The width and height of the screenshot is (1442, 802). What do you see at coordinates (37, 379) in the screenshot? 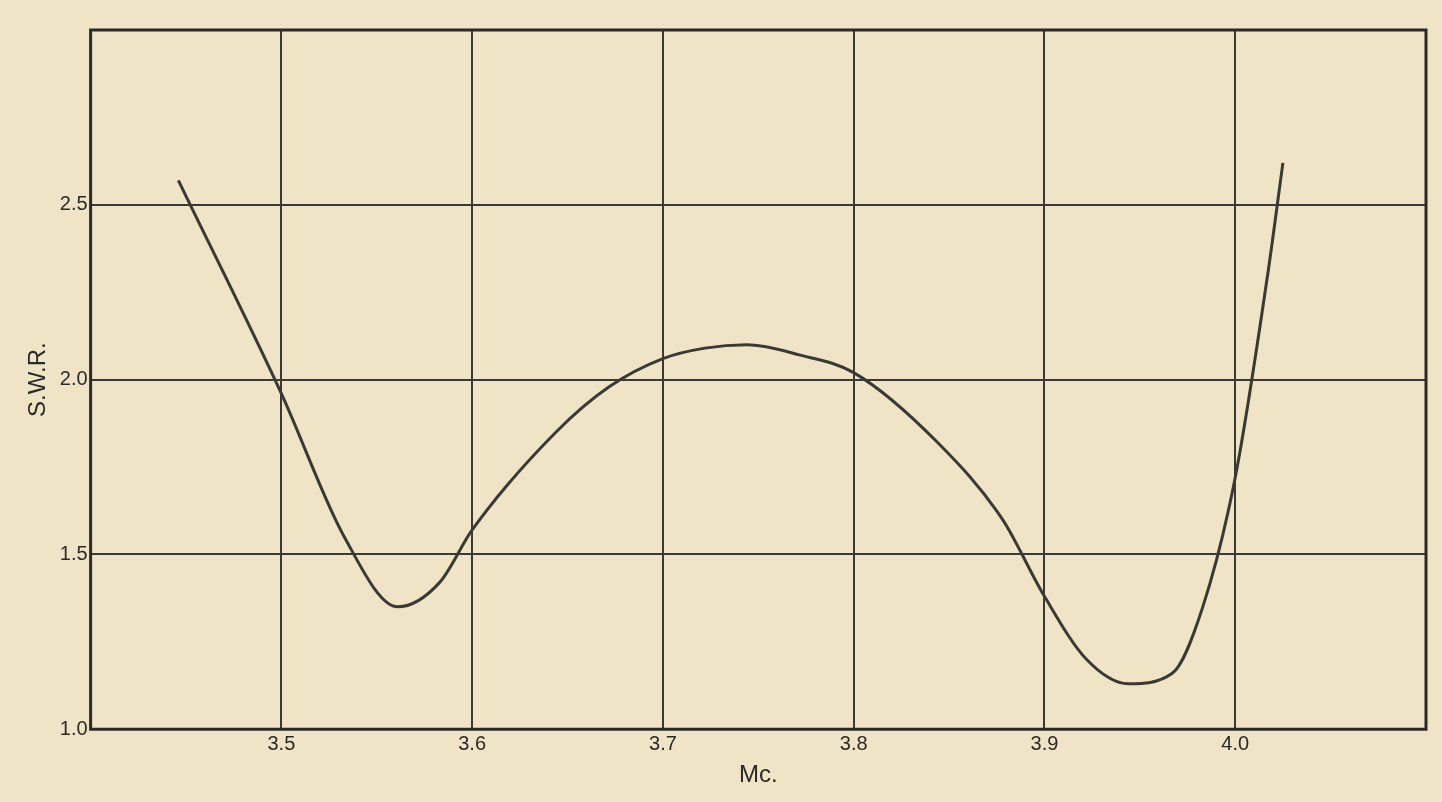
I see `y-axis-title: S.W.R.` at bounding box center [37, 379].